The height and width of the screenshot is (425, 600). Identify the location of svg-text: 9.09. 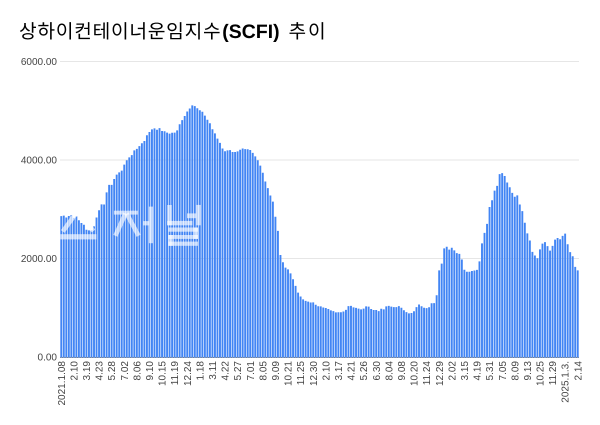
(276, 371).